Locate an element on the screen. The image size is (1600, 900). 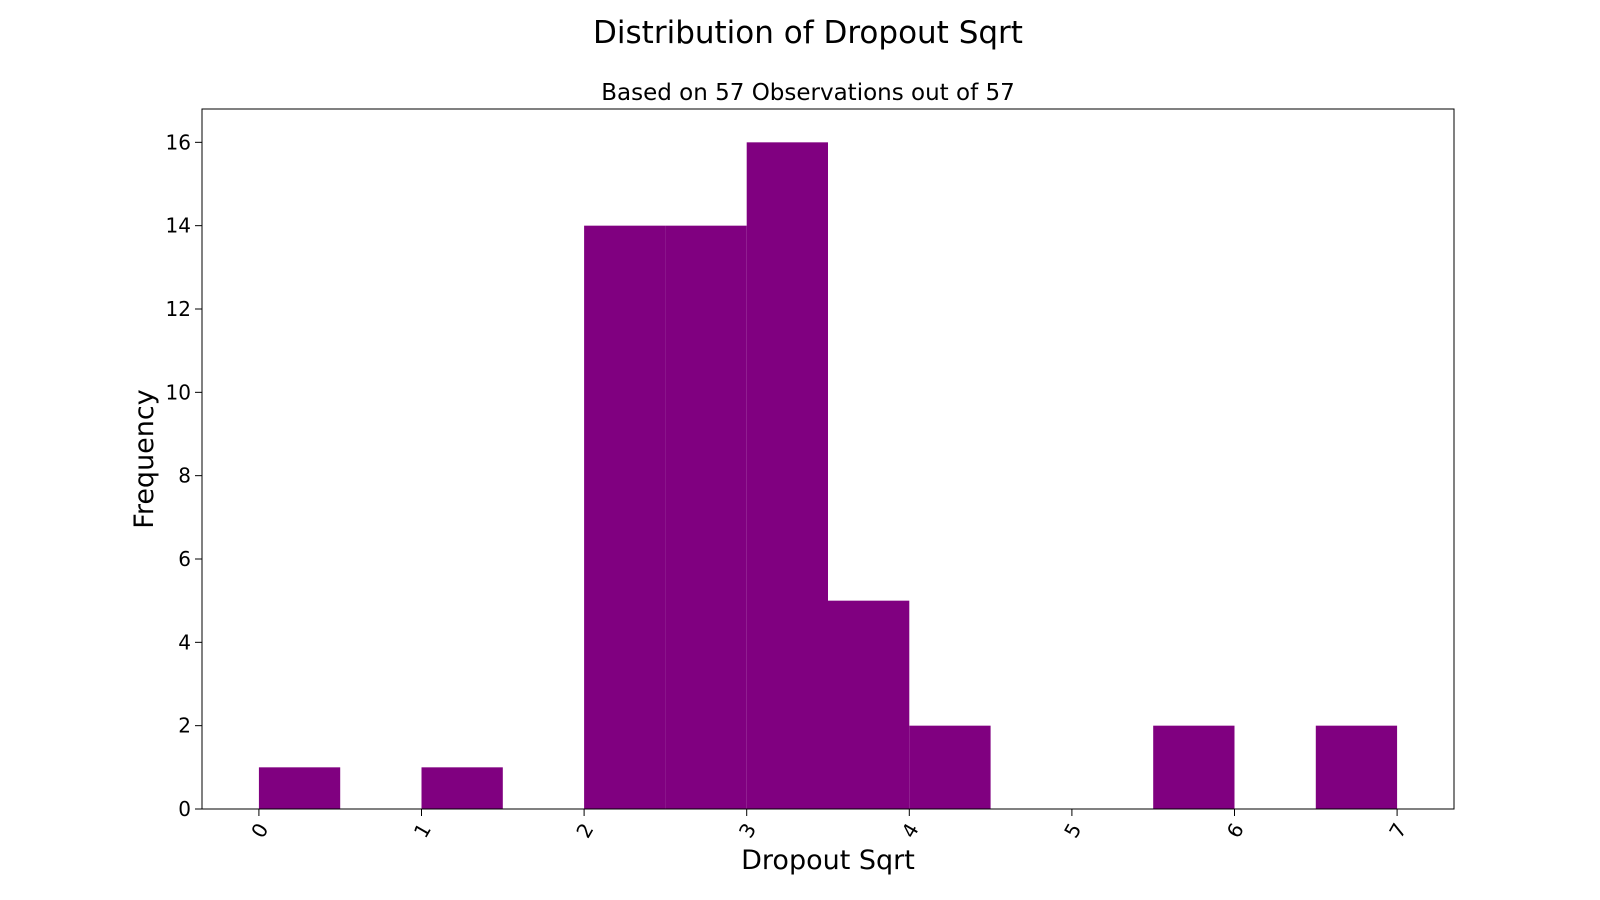
y-tick-label: 10 is located at coordinates (178, 392).